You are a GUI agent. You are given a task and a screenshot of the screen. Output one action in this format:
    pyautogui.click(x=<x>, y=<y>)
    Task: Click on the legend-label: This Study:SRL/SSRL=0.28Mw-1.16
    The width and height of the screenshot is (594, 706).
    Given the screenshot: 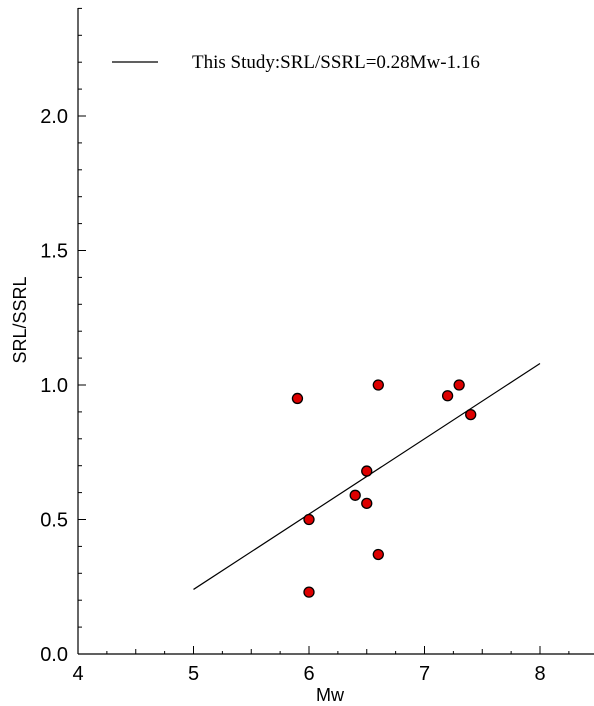 What is the action you would take?
    pyautogui.click(x=336, y=62)
    